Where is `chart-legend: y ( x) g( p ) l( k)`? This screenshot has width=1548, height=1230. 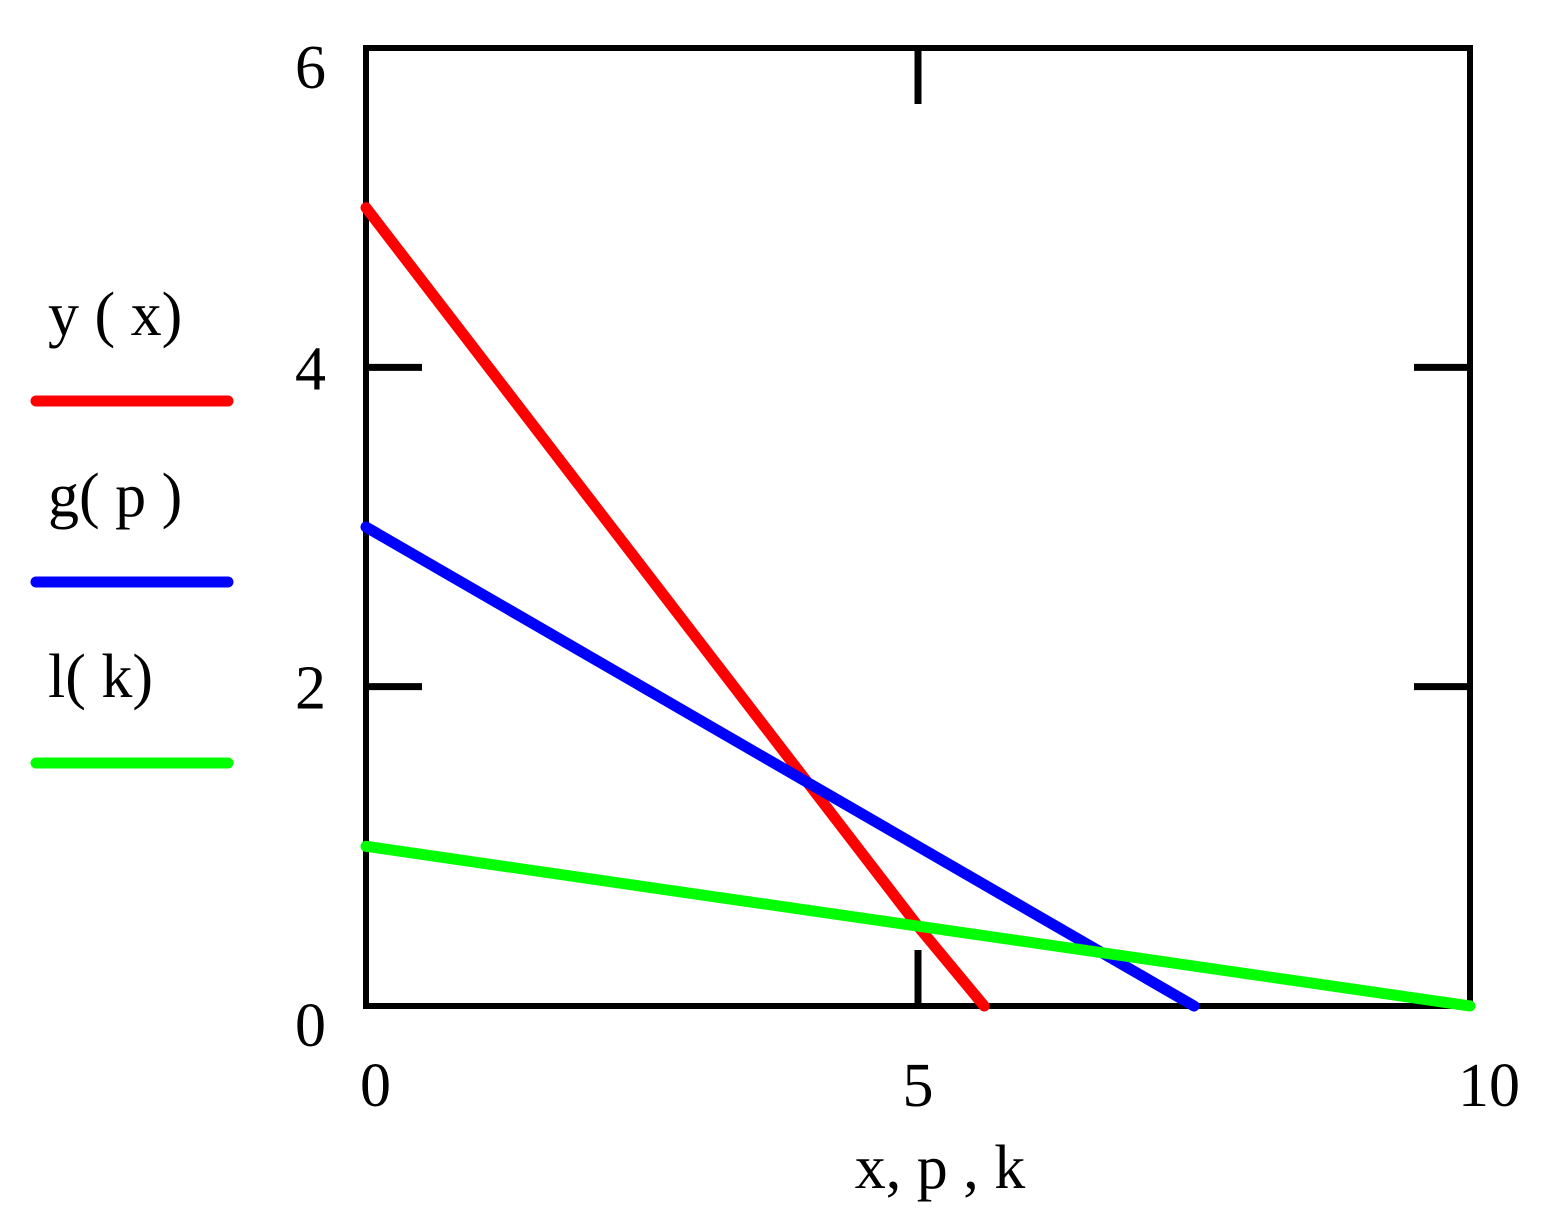 chart-legend: y ( x) g( p ) l( k) is located at coordinates (132, 525).